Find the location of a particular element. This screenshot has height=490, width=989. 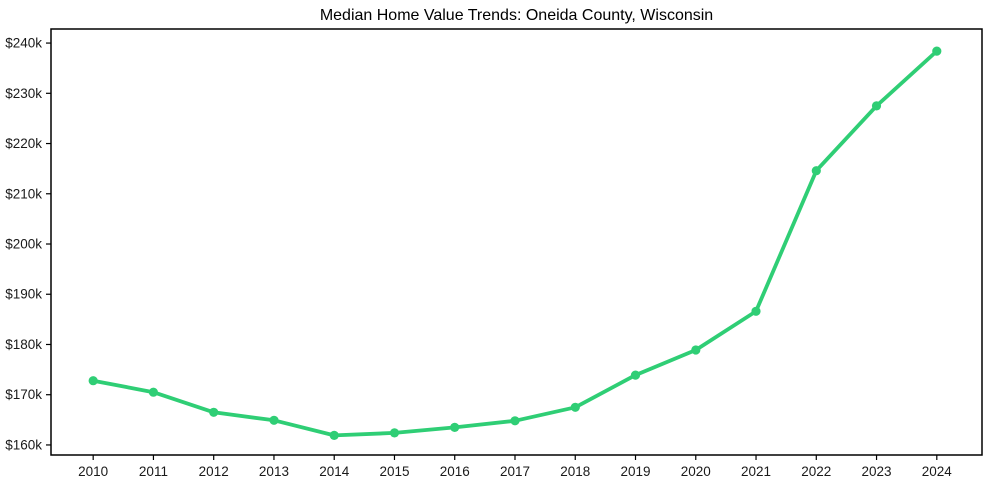

data-point-2013 is located at coordinates (274, 420).